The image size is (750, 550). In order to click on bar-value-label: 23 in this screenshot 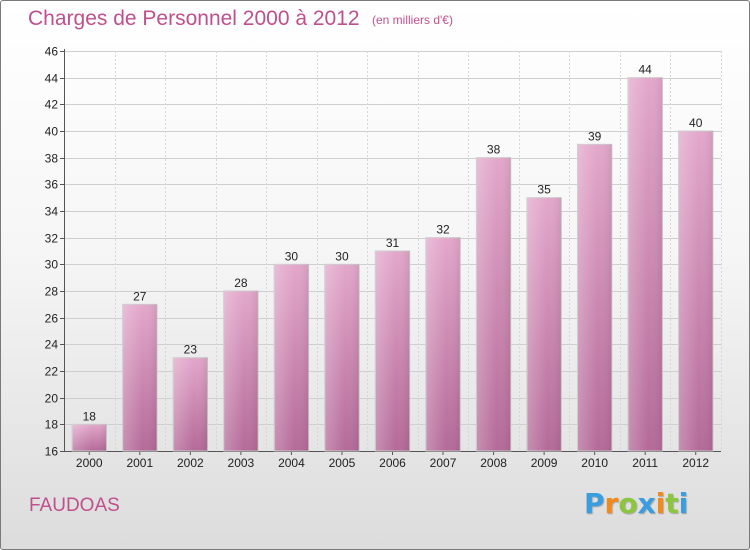, I will do `click(191, 350)`.